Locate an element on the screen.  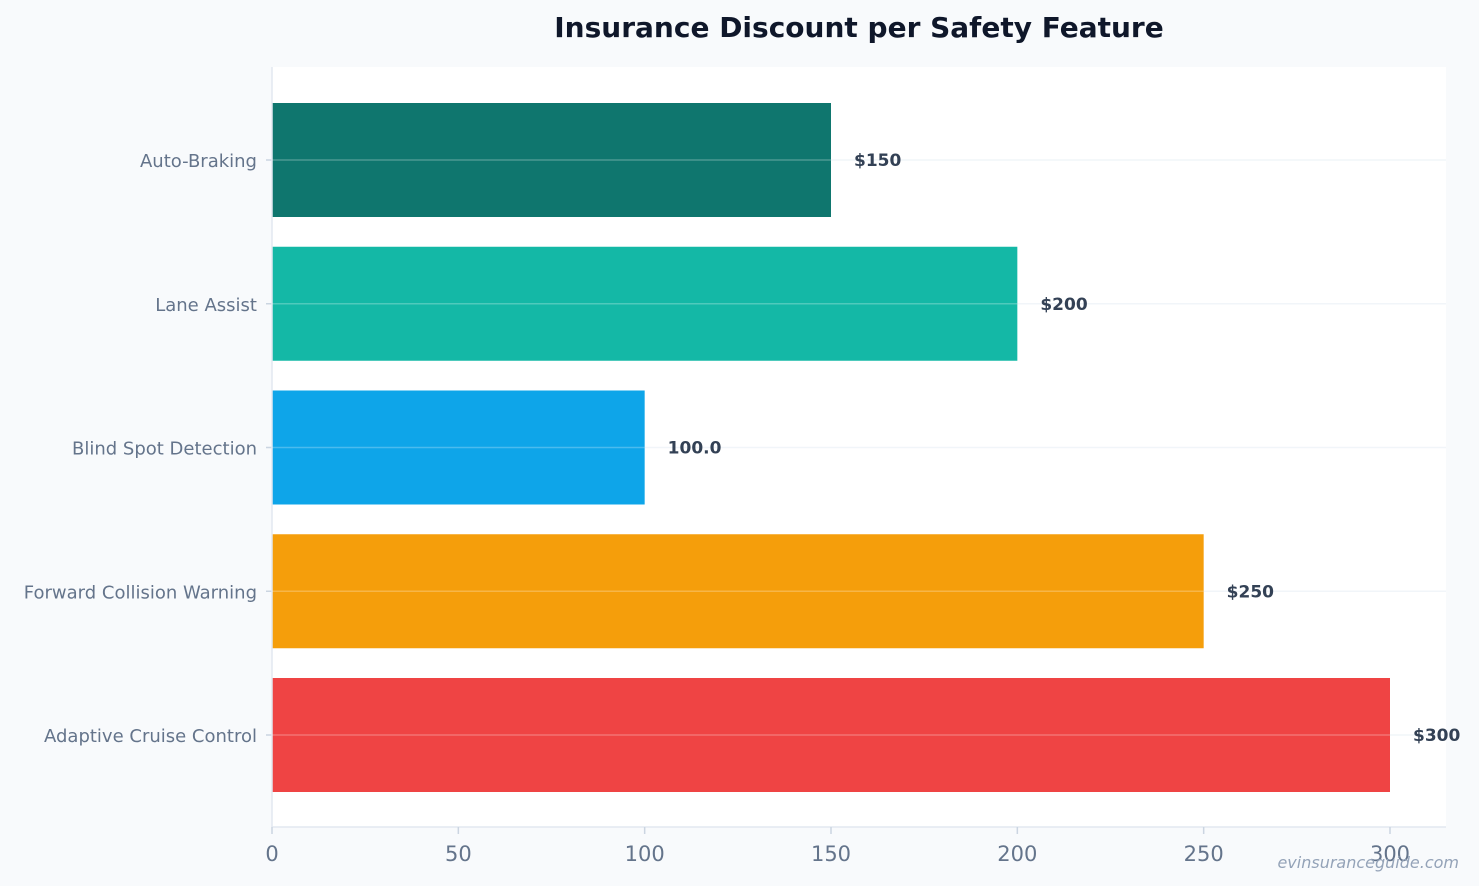
data-label: $200 is located at coordinates (1063, 305).